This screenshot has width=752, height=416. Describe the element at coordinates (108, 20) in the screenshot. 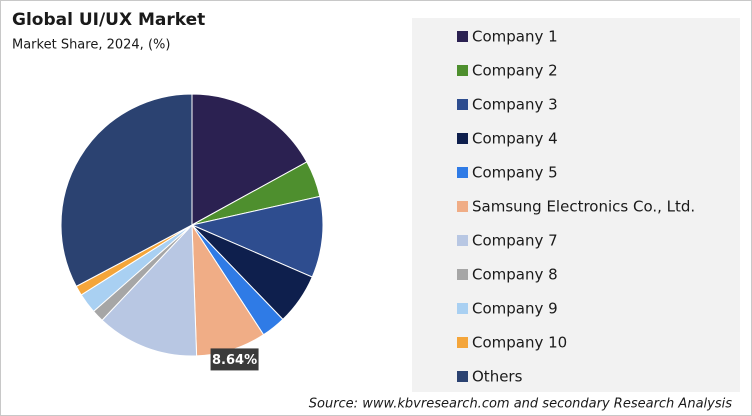

I see `chart-title: Global UI/UX Market` at that location.